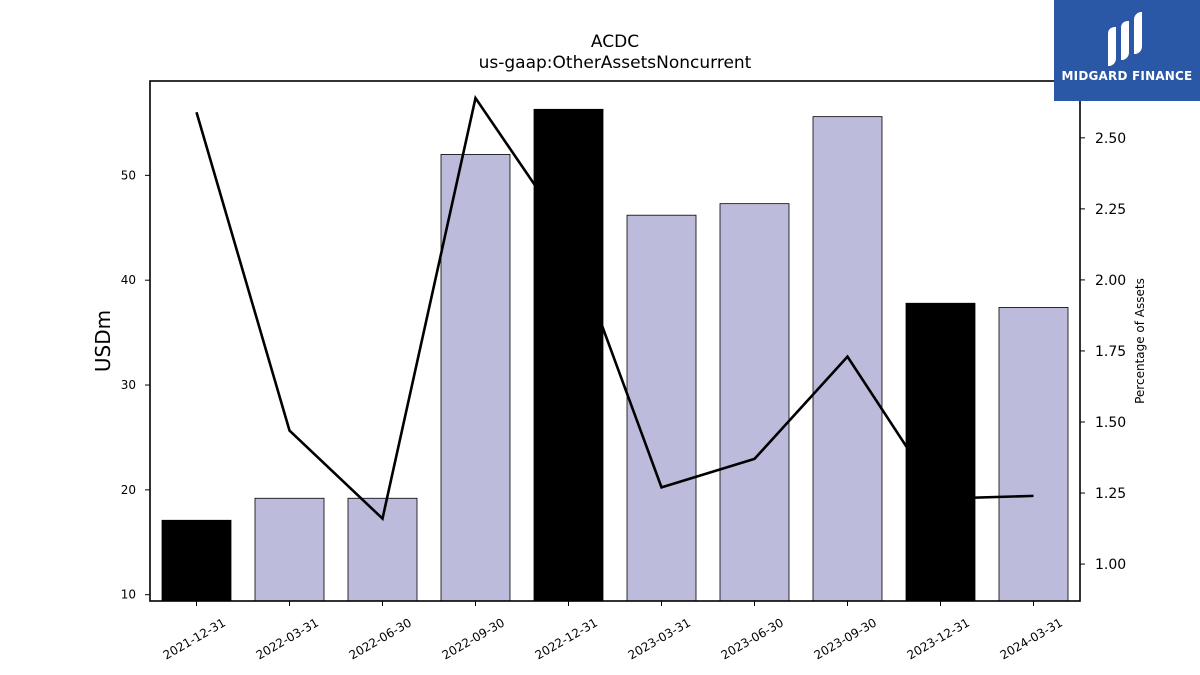 Image resolution: width=1200 pixels, height=675 pixels. What do you see at coordinates (615, 42) in the screenshot?
I see `chart-title: ACDC` at bounding box center [615, 42].